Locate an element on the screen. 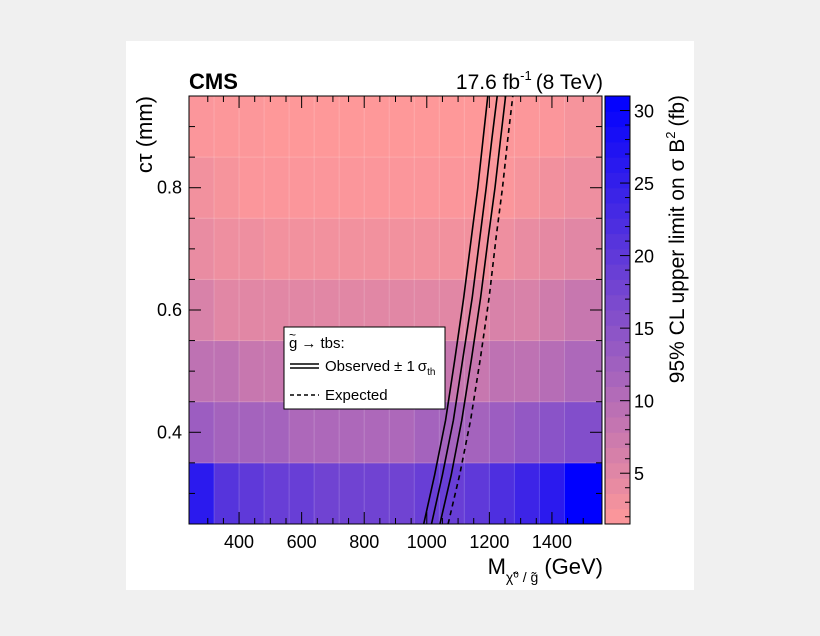 The image size is (820, 636). experiment-label: CMS is located at coordinates (213, 81).